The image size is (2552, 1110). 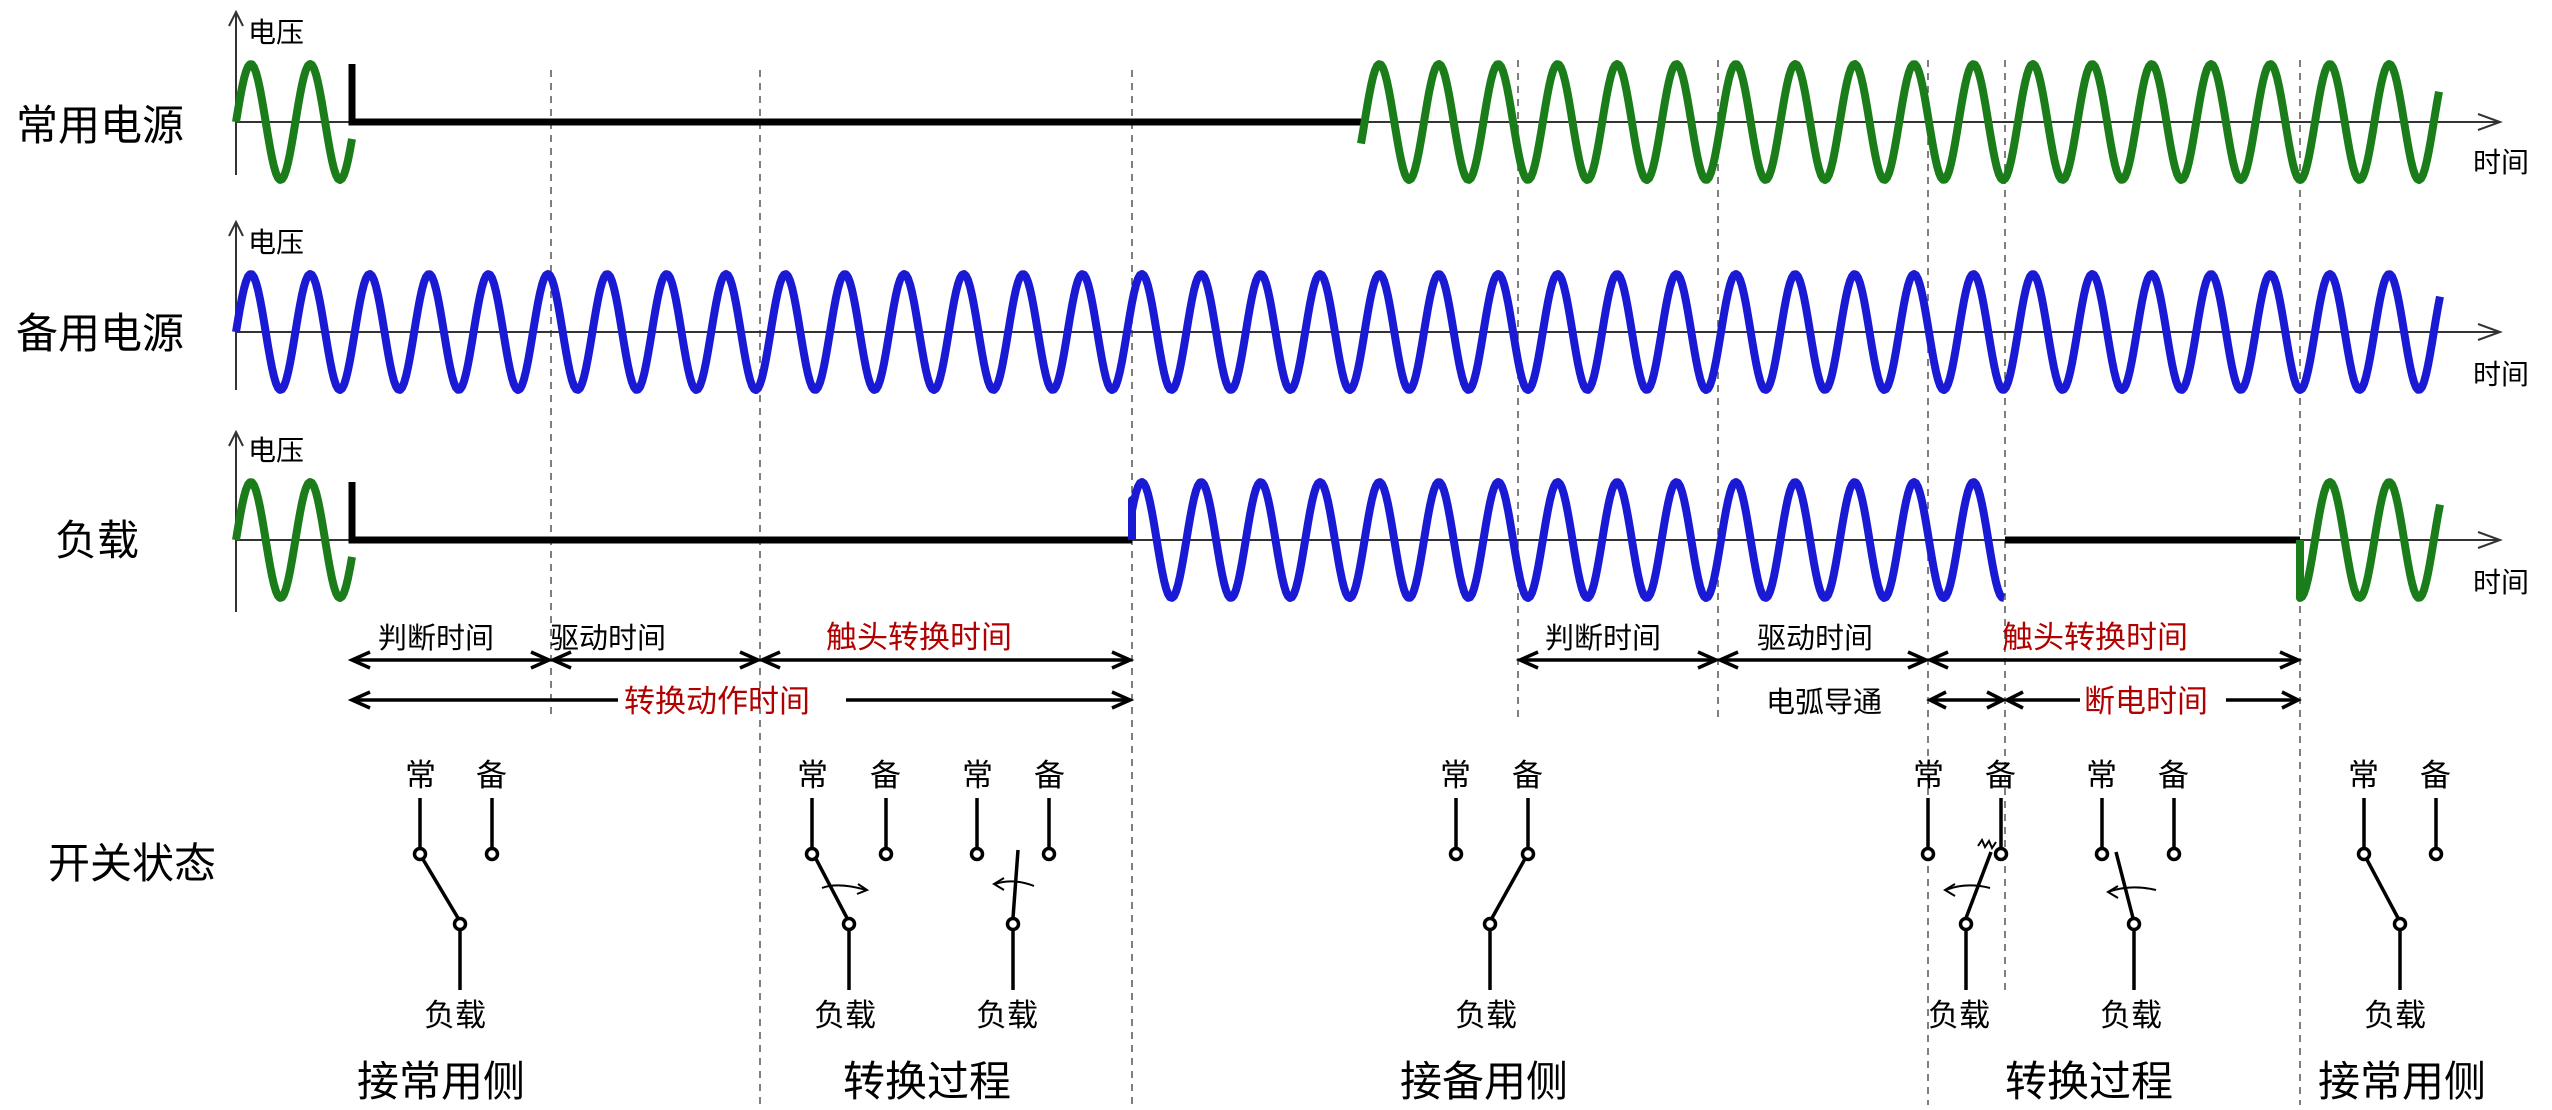 I want to click on backup-power-wave, so click(x=1338, y=332).